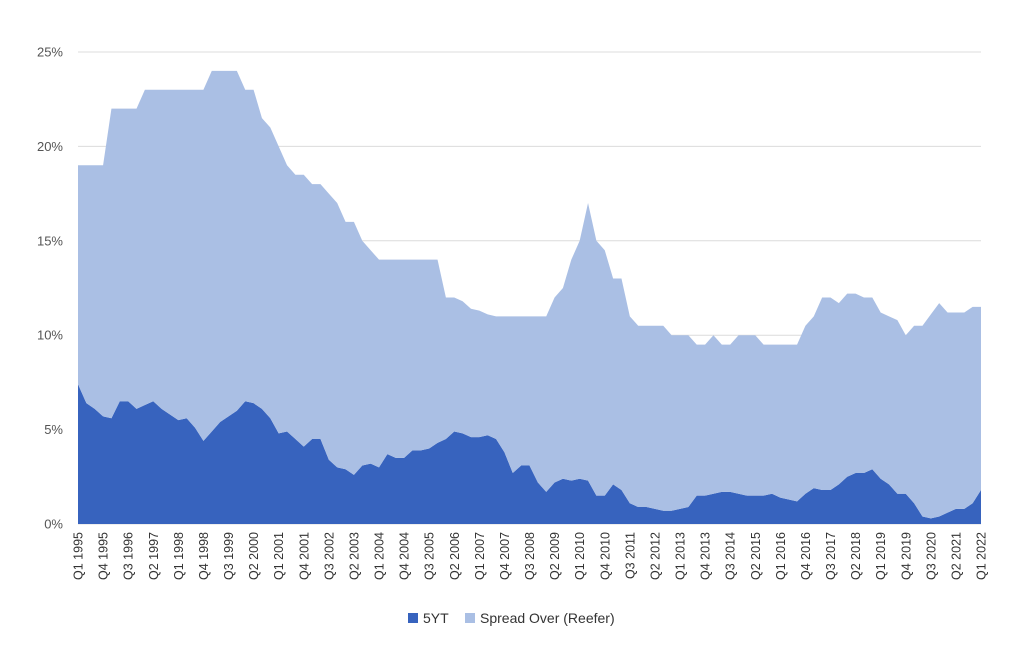  Describe the element at coordinates (655, 556) in the screenshot. I see `x-tick-label: Q2 2012` at that location.